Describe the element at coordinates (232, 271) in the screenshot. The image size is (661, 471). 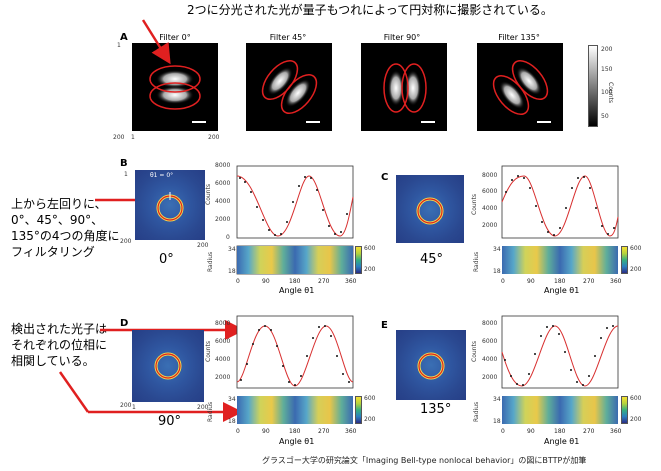
I see `rb-18: 18` at that location.